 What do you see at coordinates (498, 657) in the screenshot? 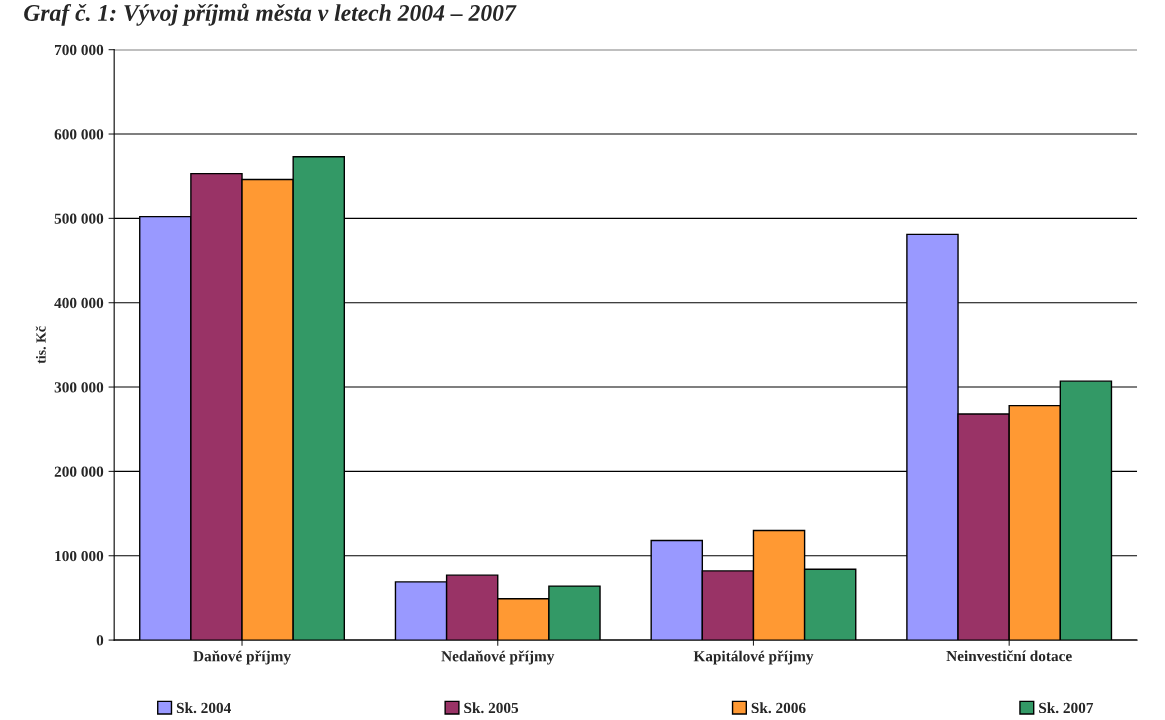
I see `x-tick-label: Nedaňové příjmy` at bounding box center [498, 657].